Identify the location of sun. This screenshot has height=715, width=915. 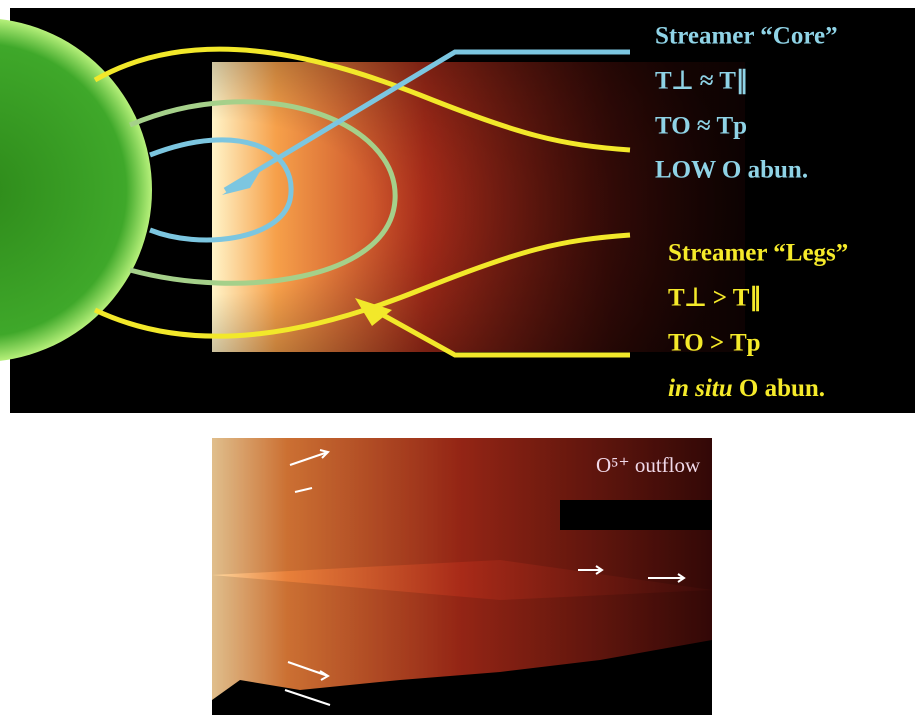
(76, 190).